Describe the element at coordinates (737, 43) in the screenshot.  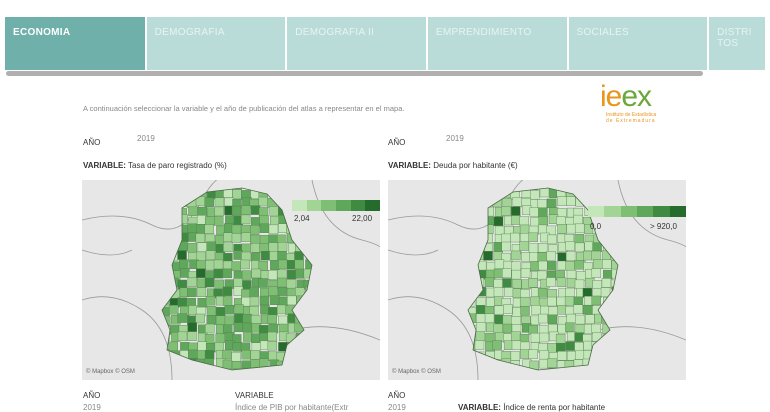
I see `tab-distritos: DISTRITOS` at that location.